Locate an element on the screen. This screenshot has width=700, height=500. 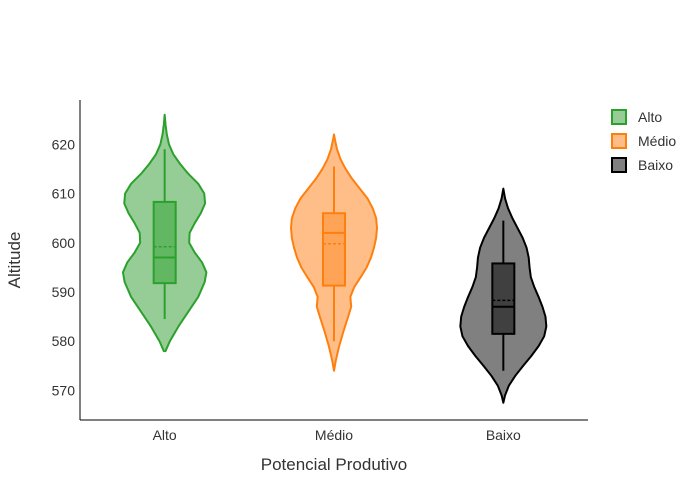
violin-m-dio is located at coordinates (334, 252).